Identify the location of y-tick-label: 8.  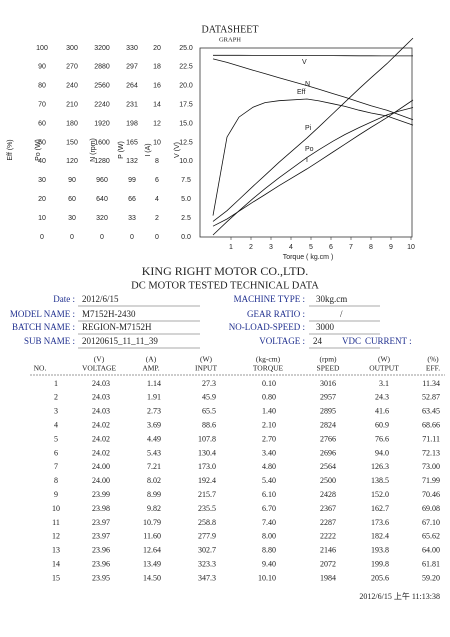
(157, 161).